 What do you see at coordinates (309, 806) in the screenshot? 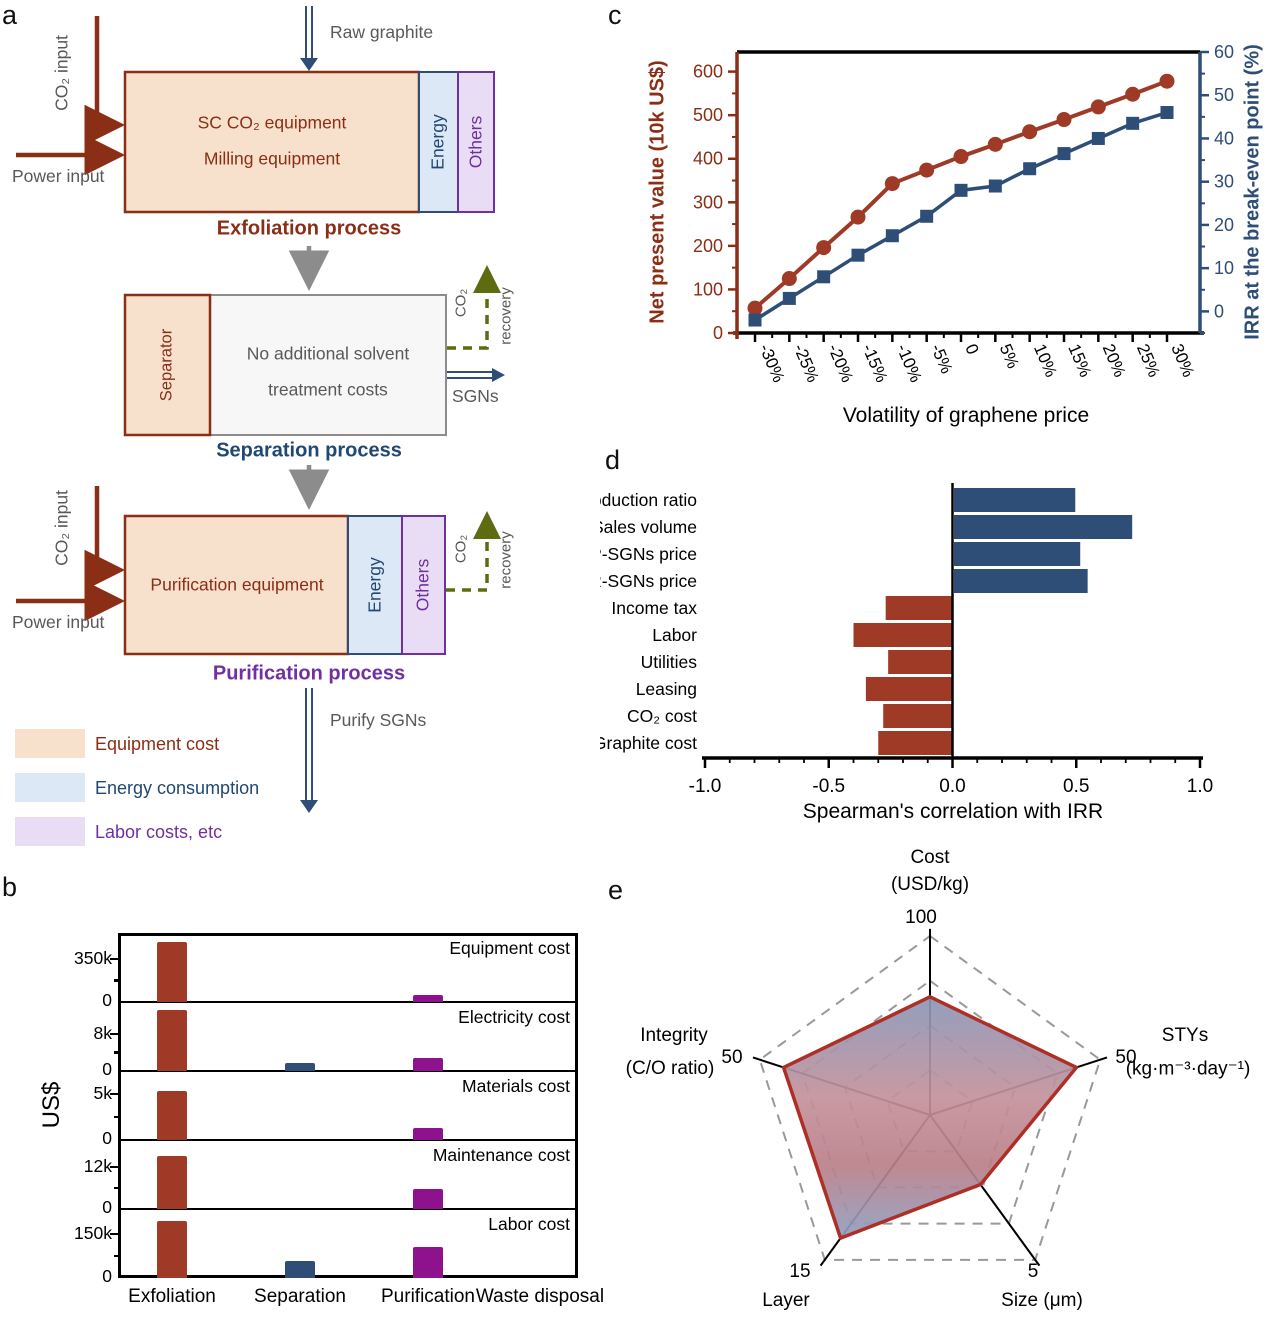
I see `purify-sgns-arrowhead` at bounding box center [309, 806].